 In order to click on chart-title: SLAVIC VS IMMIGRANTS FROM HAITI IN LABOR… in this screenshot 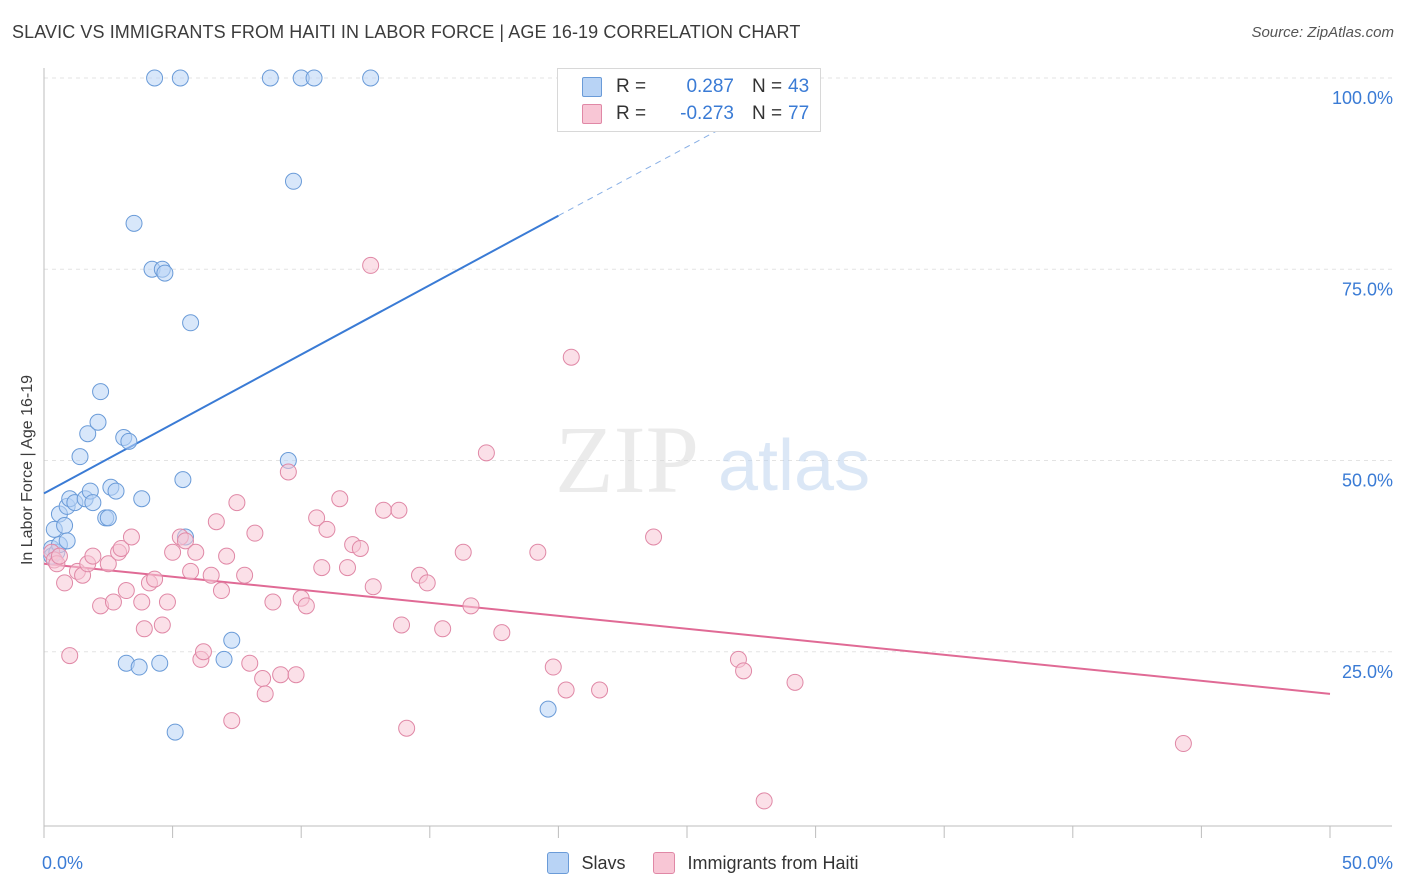, I will do `click(406, 32)`.